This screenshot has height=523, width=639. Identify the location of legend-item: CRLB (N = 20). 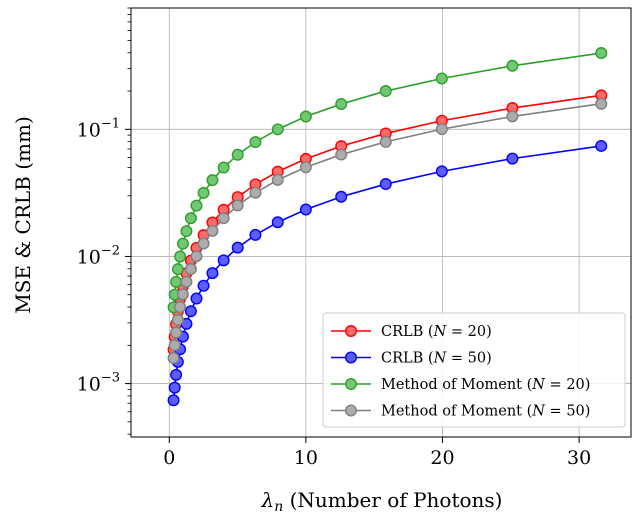
(411, 332).